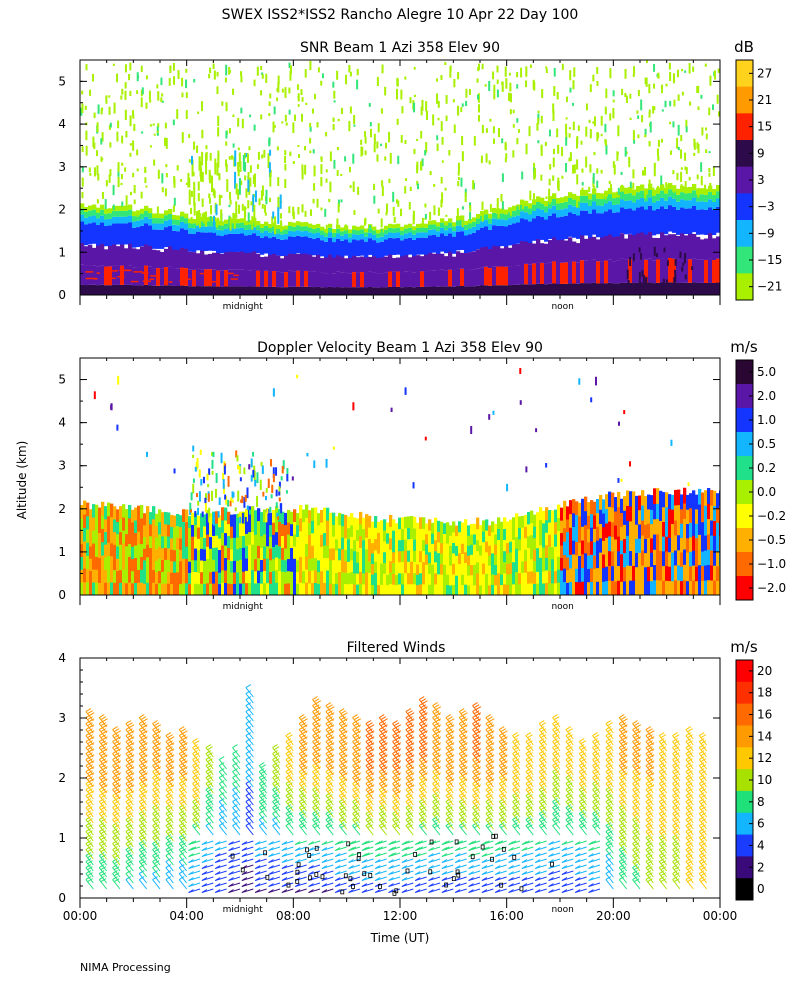 This screenshot has height=1000, width=800. I want to click on y-tick-label: 2, so click(62, 778).